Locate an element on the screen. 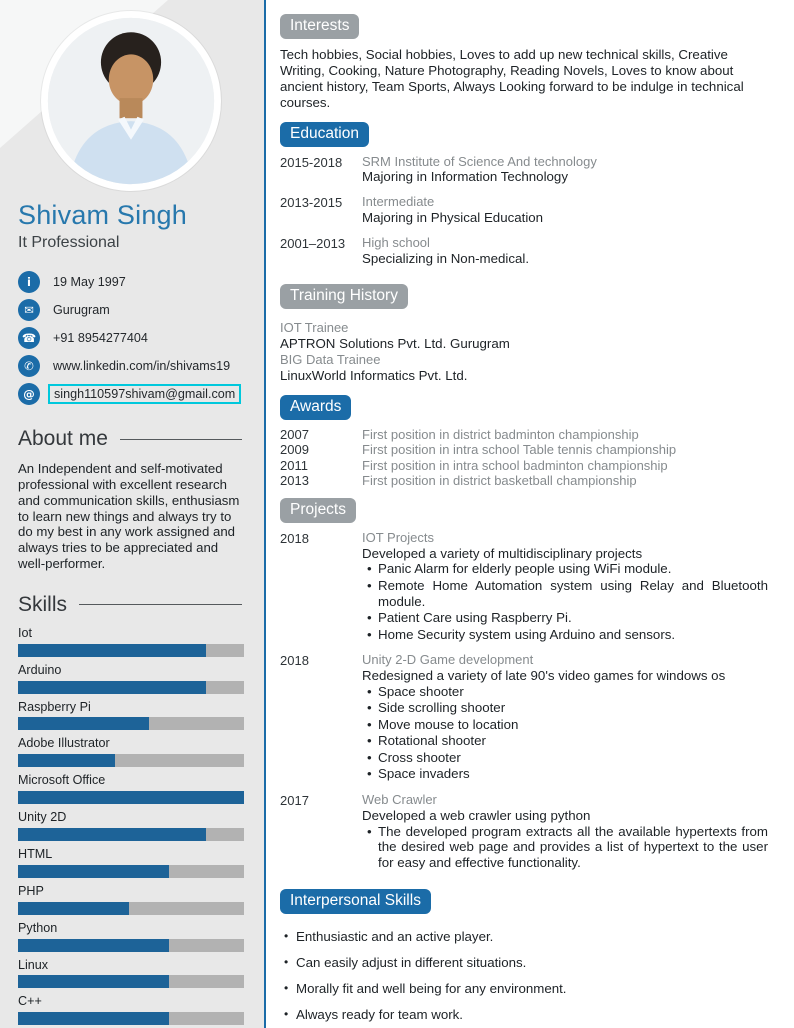 Image resolution: width=794 pixels, height=1028 pixels. project-title: Unity 2-D Game development is located at coordinates (448, 660).